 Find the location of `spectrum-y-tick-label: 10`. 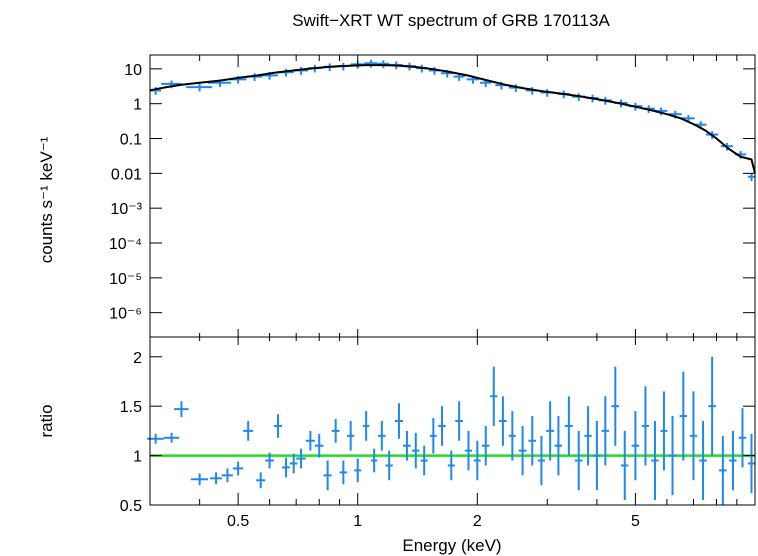

spectrum-y-tick-label: 10 is located at coordinates (133, 70).